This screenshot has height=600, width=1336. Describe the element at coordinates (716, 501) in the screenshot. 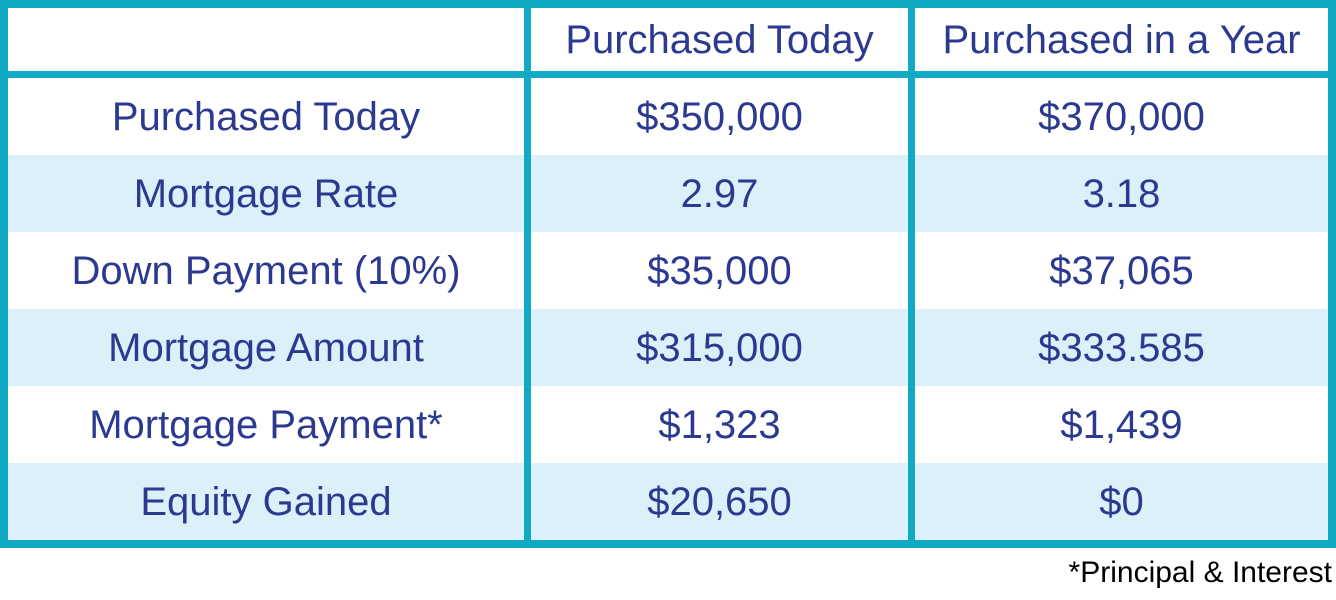

I see `cell-value: $20,650` at that location.